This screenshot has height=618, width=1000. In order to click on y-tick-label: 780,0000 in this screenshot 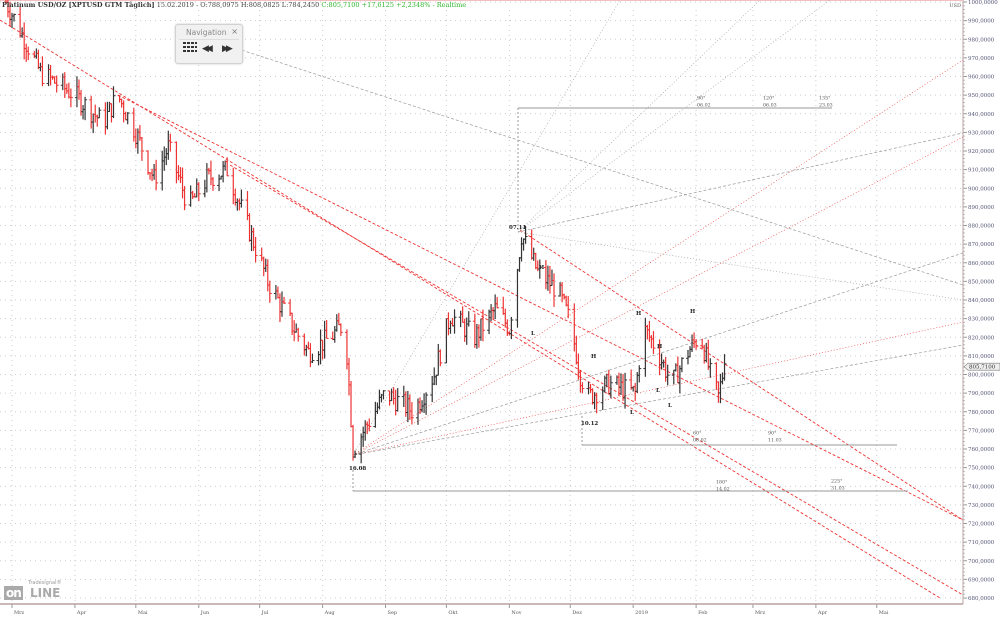, I will do `click(981, 413)`.